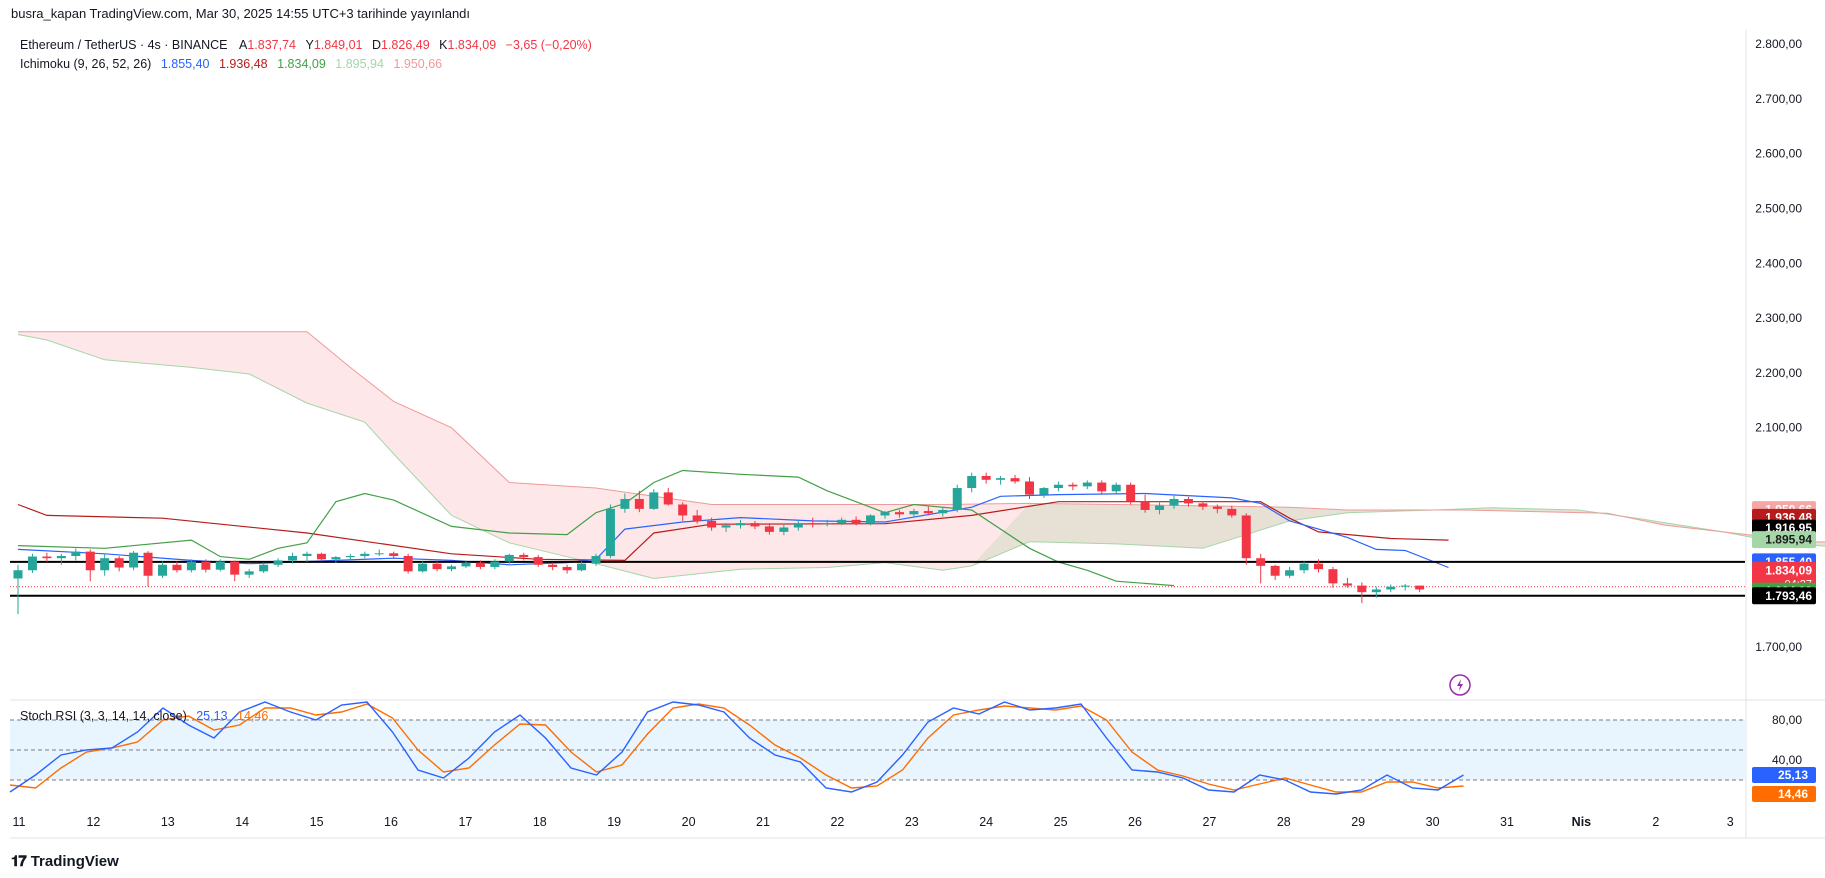  I want to click on time-tick-label: 19, so click(614, 822).